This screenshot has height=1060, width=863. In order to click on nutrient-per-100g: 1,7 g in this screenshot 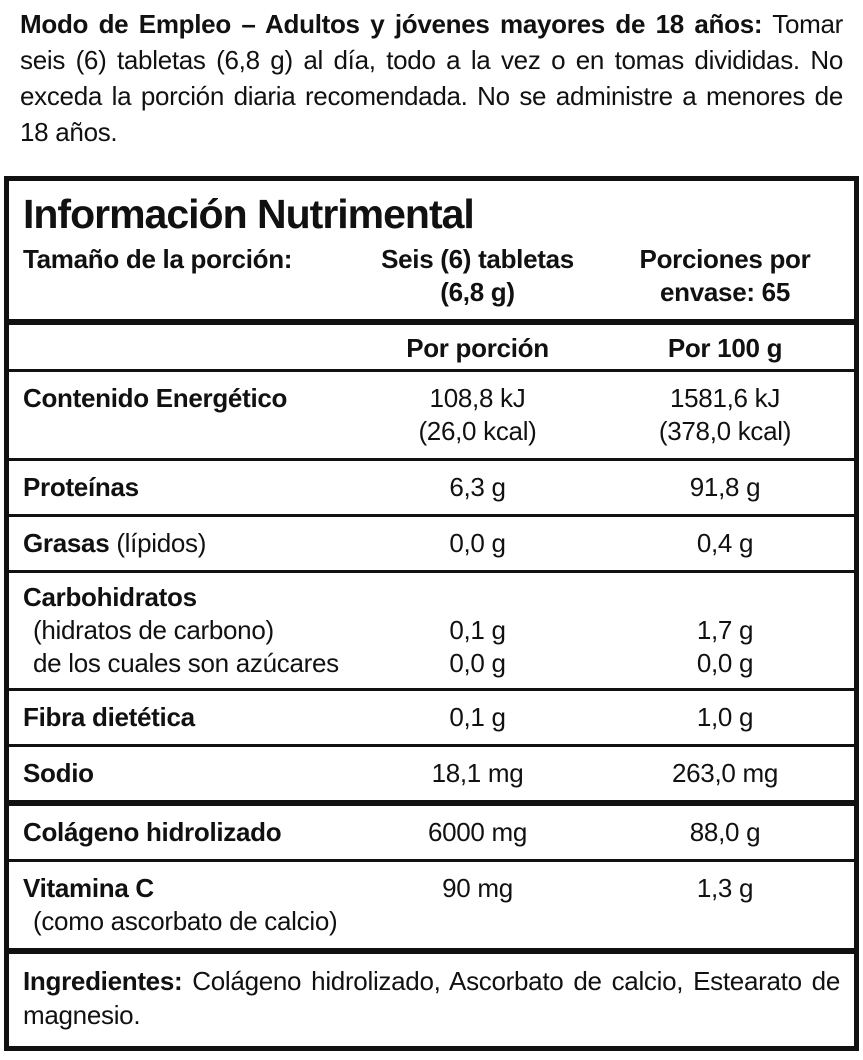, I will do `click(725, 630)`.